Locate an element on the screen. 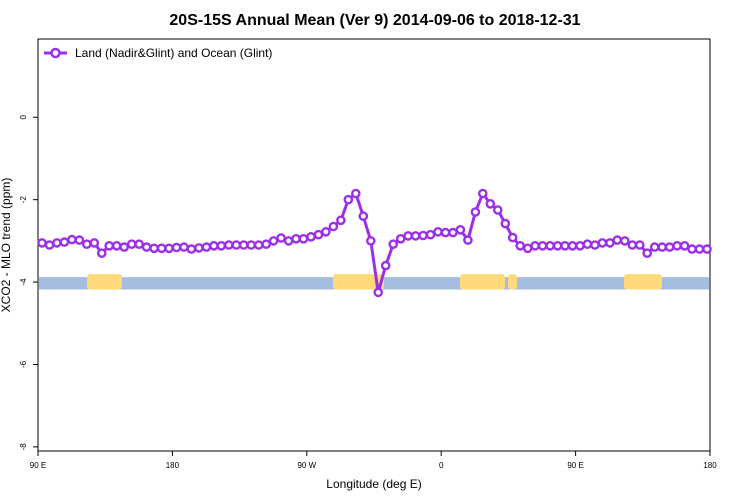 This screenshot has width=750, height=500. x-tick-label: 90 E is located at coordinates (38, 465).